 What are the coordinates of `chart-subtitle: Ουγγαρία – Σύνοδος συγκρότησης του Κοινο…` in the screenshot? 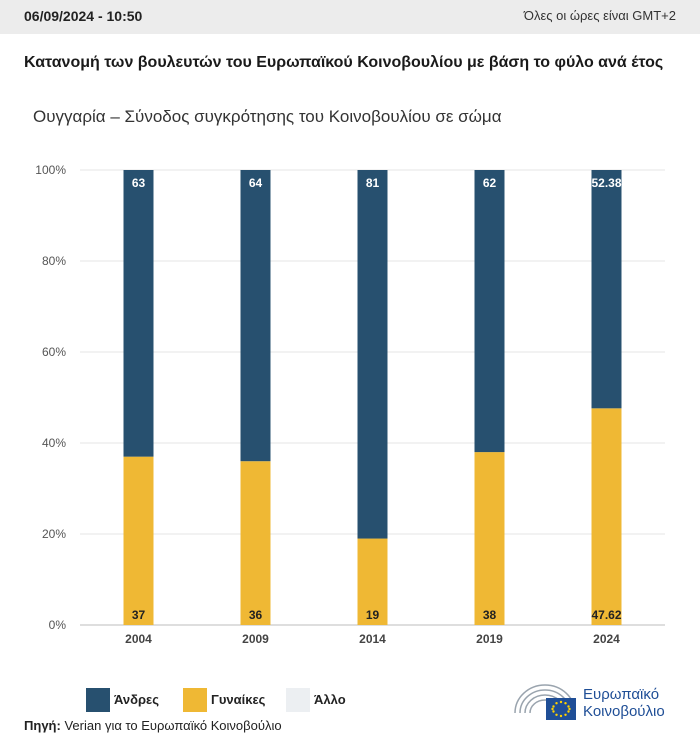 It's located at (267, 116).